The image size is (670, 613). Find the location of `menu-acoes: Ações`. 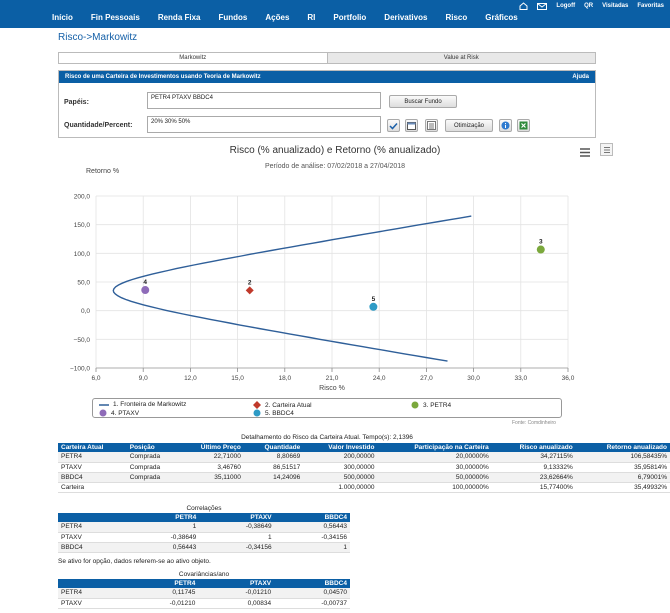

menu-acoes: Ações is located at coordinates (277, 17).